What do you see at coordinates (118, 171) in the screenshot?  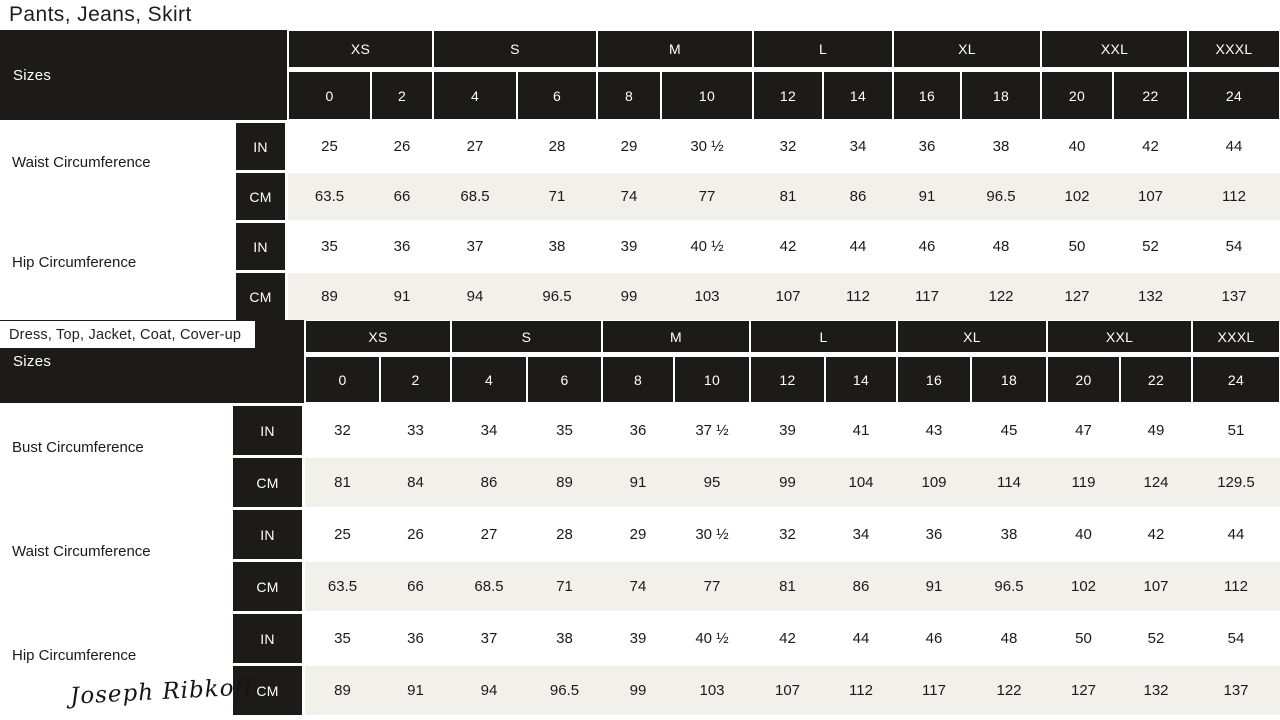 I see `measurement-label: Waist Circumference` at bounding box center [118, 171].